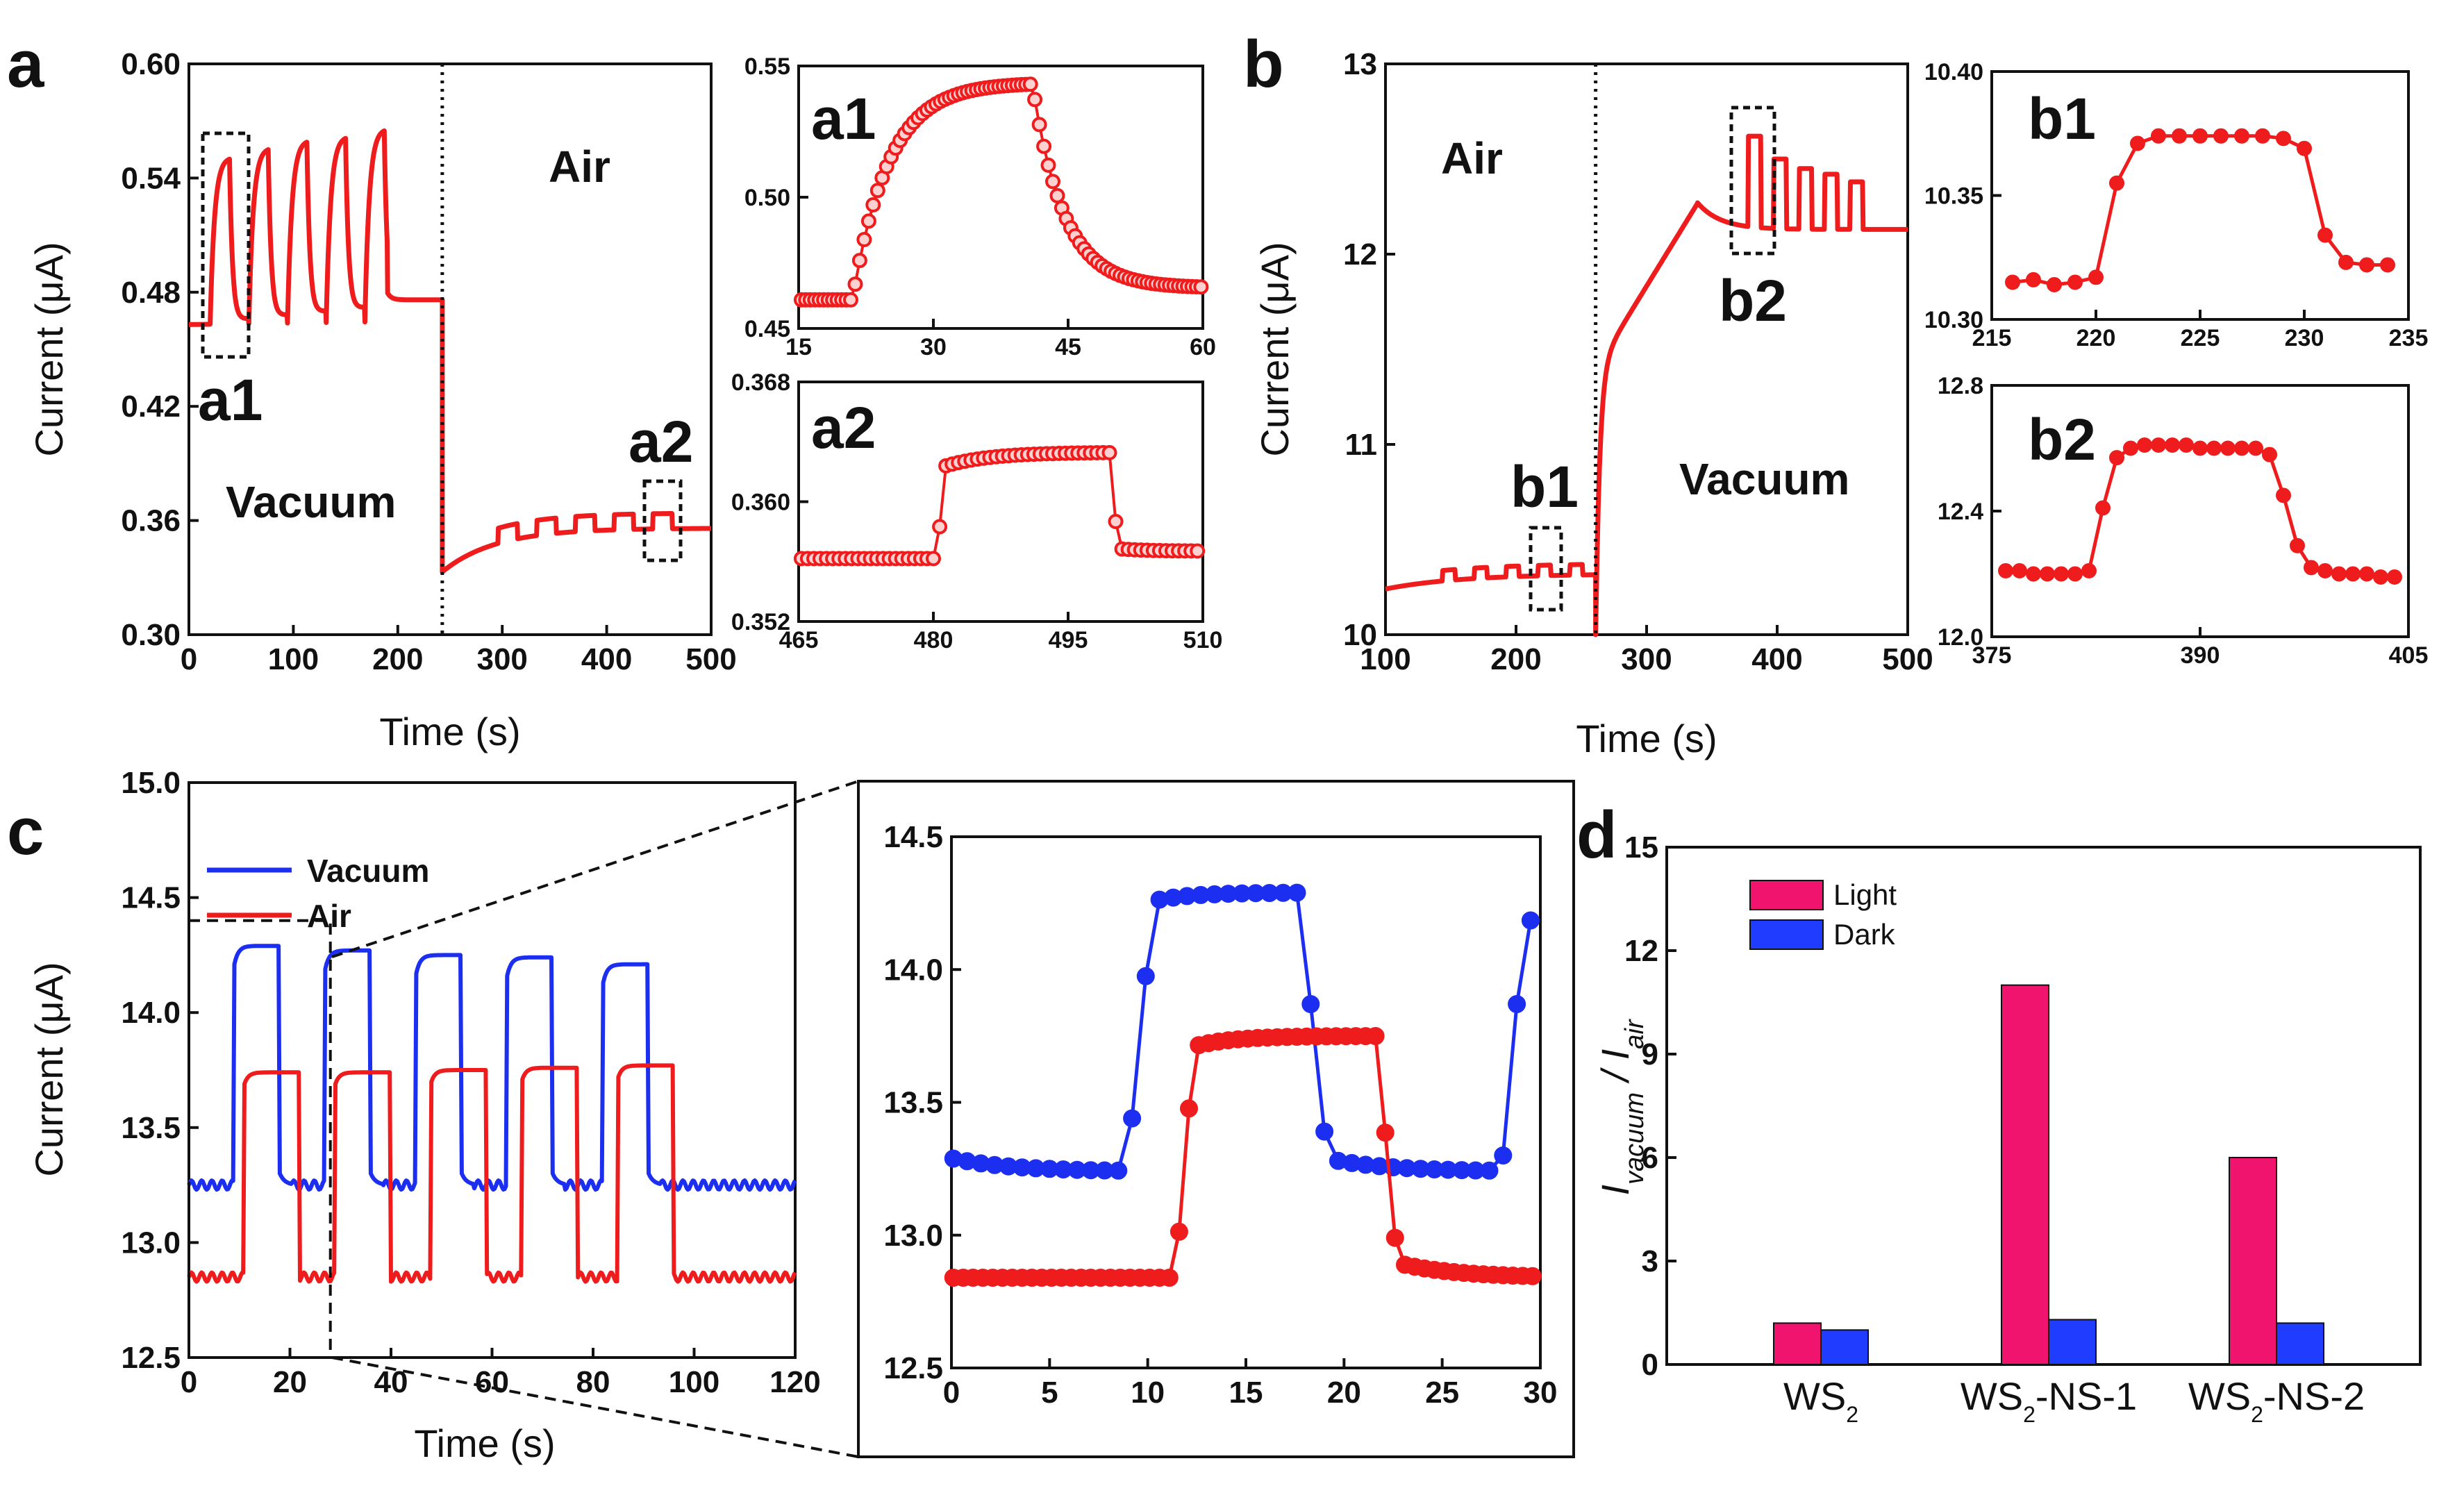 The height and width of the screenshot is (1486, 2464). Describe the element at coordinates (913, 970) in the screenshot. I see `y-tick-label: 14.0` at that location.